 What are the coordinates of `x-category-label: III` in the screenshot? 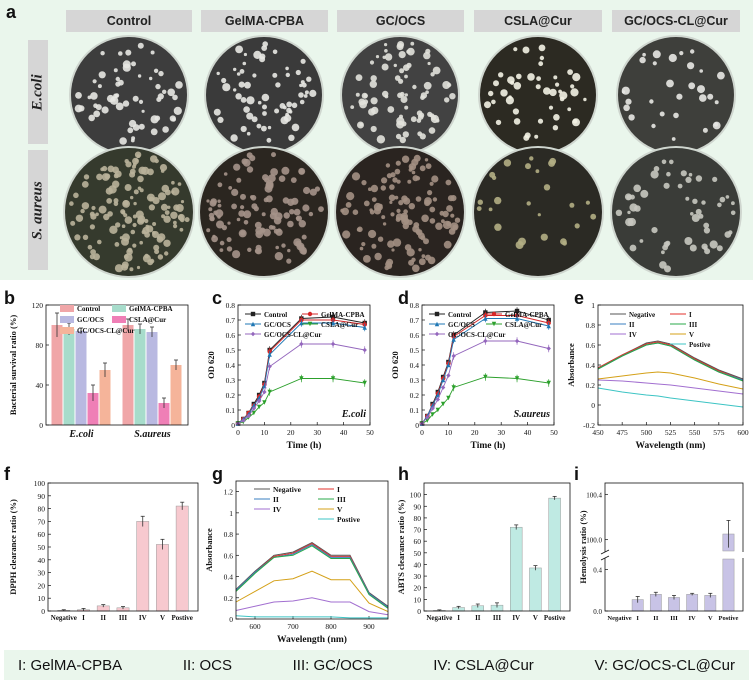 It's located at (674, 618).